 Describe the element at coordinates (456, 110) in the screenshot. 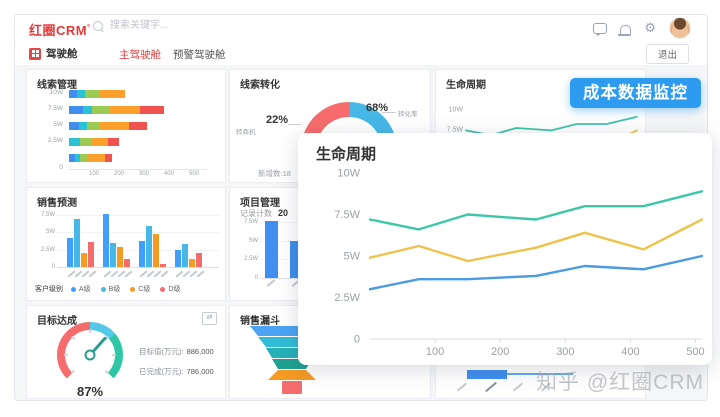

I see `svg-text: 10W` at that location.